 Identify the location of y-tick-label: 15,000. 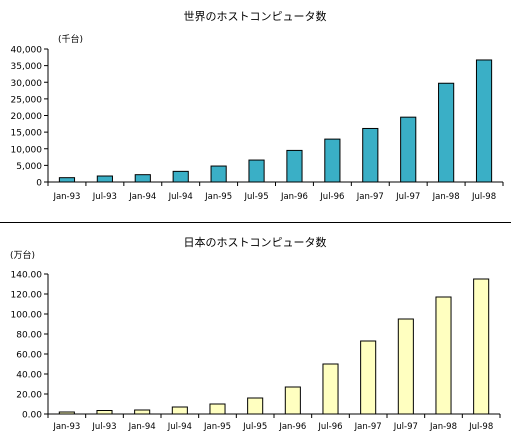
(27, 134).